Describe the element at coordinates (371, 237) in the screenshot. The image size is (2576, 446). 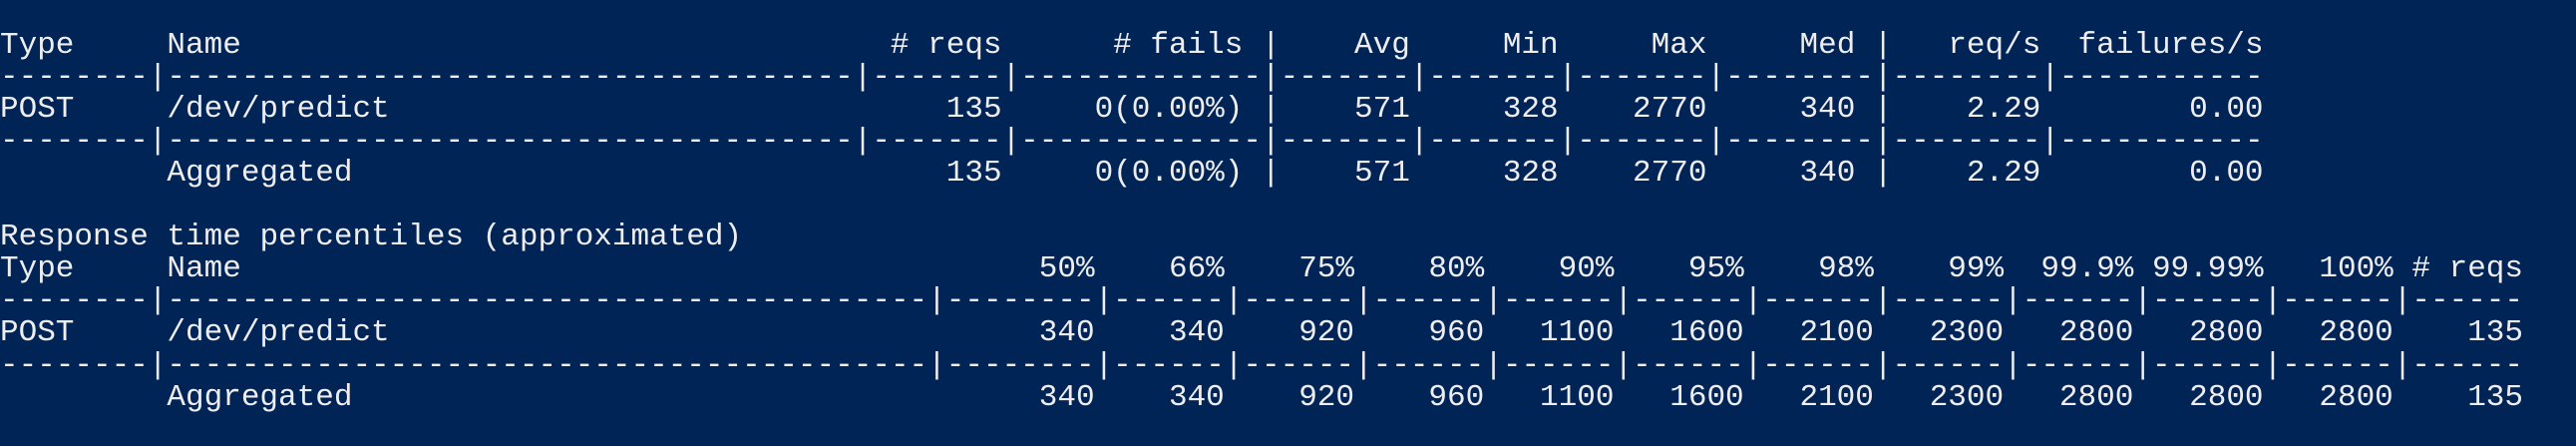
I see `cell: Response time percentiles (approximated)` at that location.